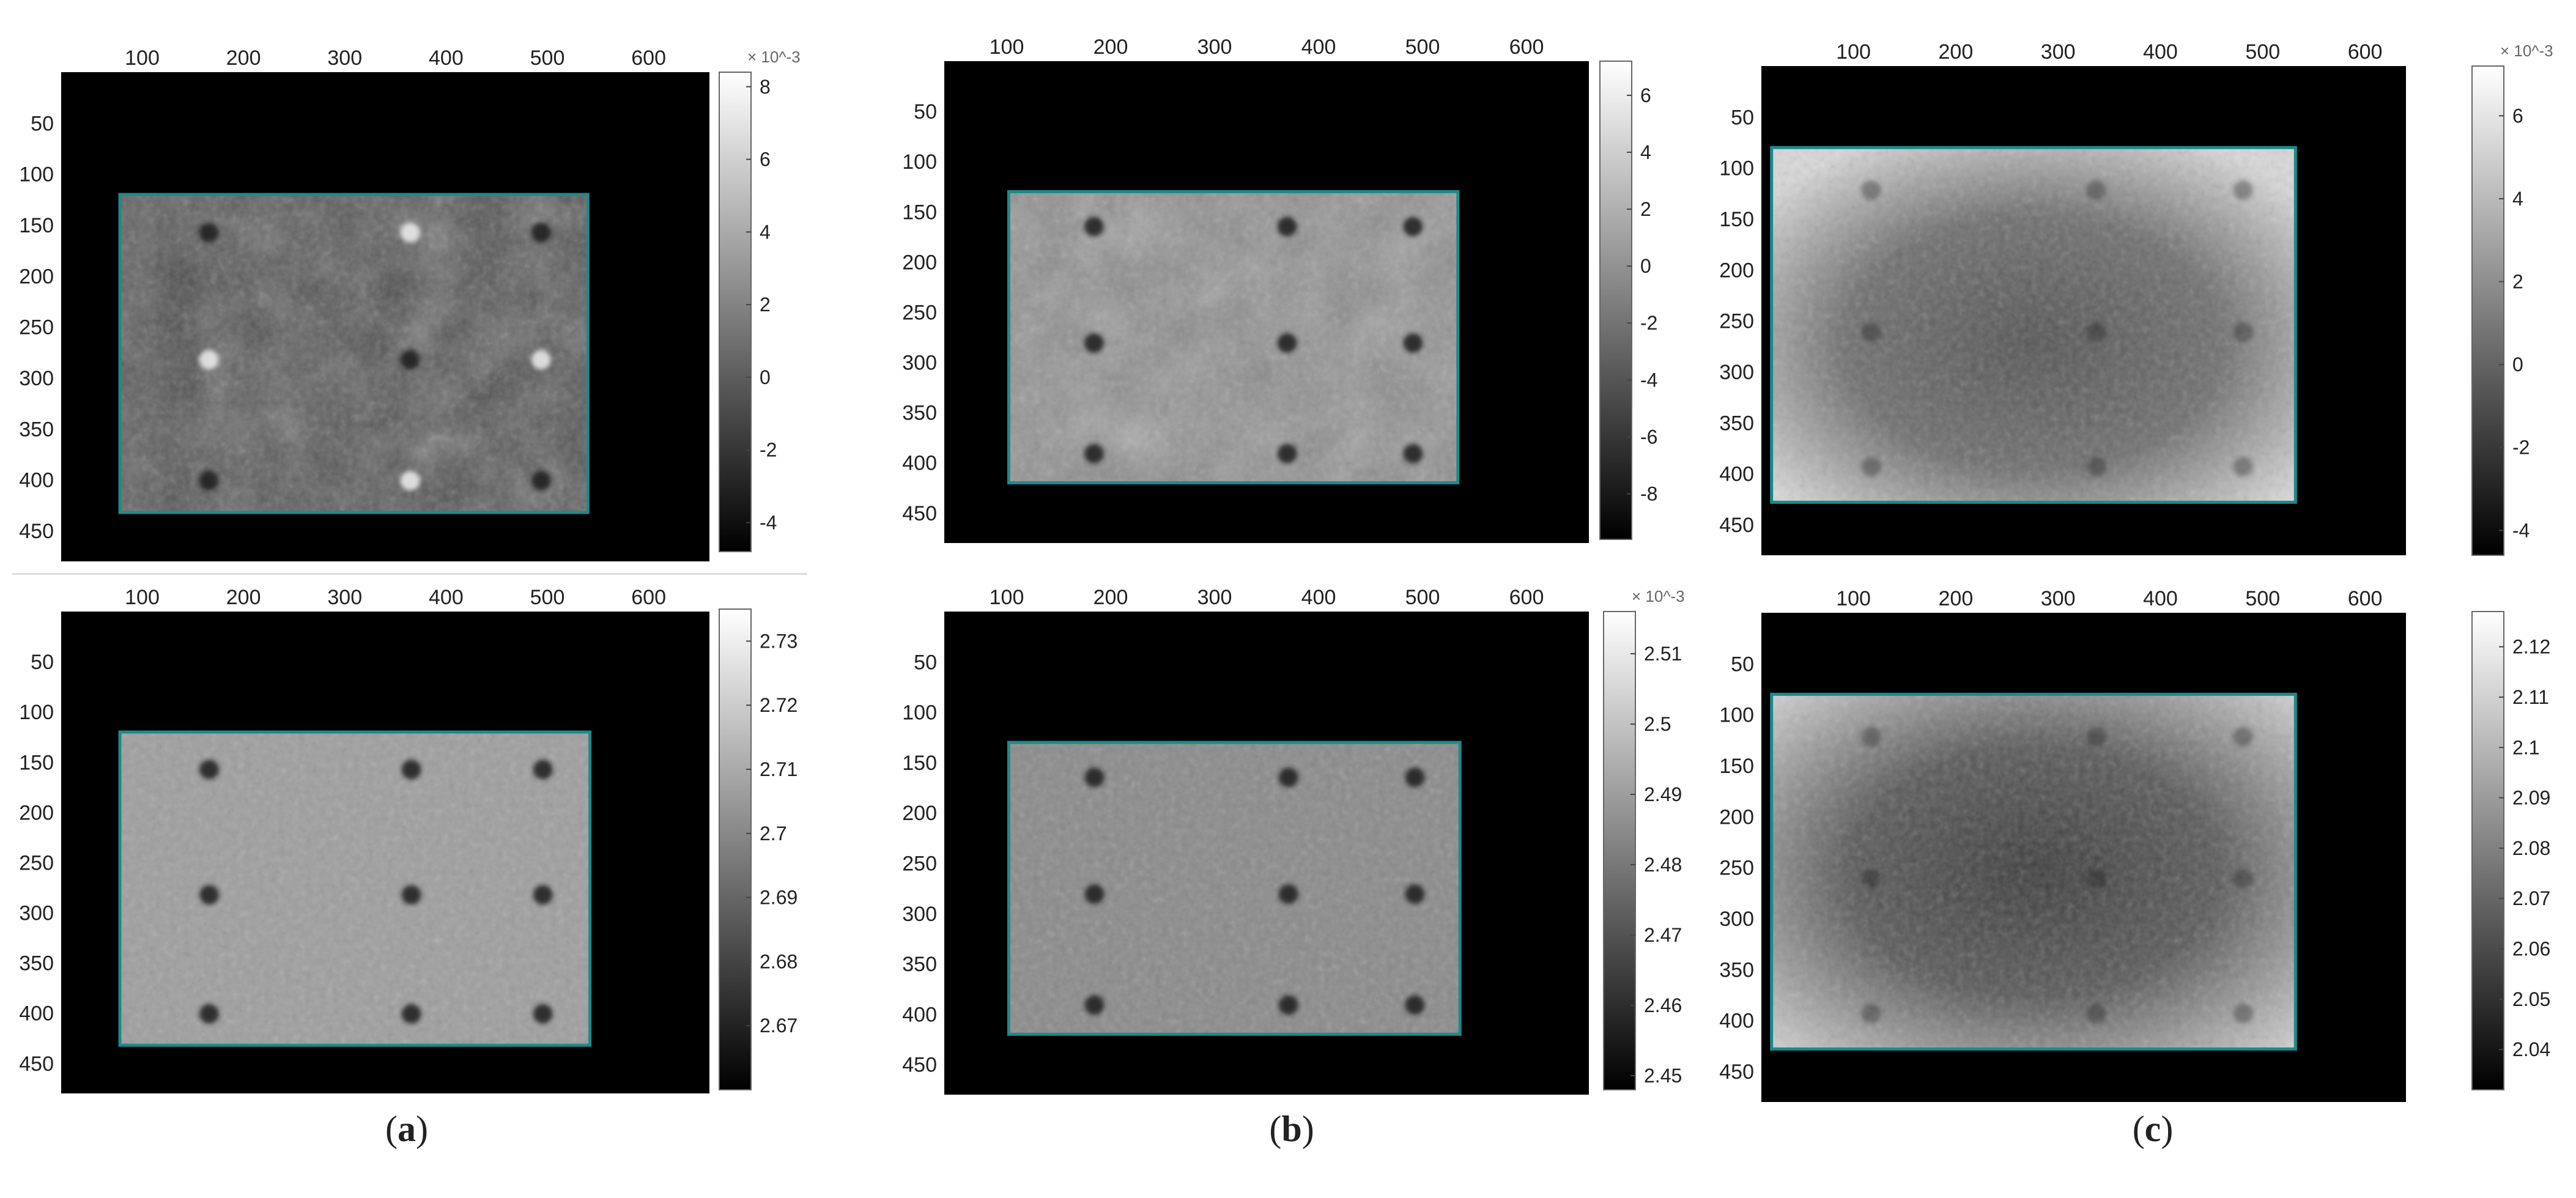 This screenshot has width=2576, height=1198. Describe the element at coordinates (2531, 898) in the screenshot. I see `colorbar-tick-label: 2.07` at that location.